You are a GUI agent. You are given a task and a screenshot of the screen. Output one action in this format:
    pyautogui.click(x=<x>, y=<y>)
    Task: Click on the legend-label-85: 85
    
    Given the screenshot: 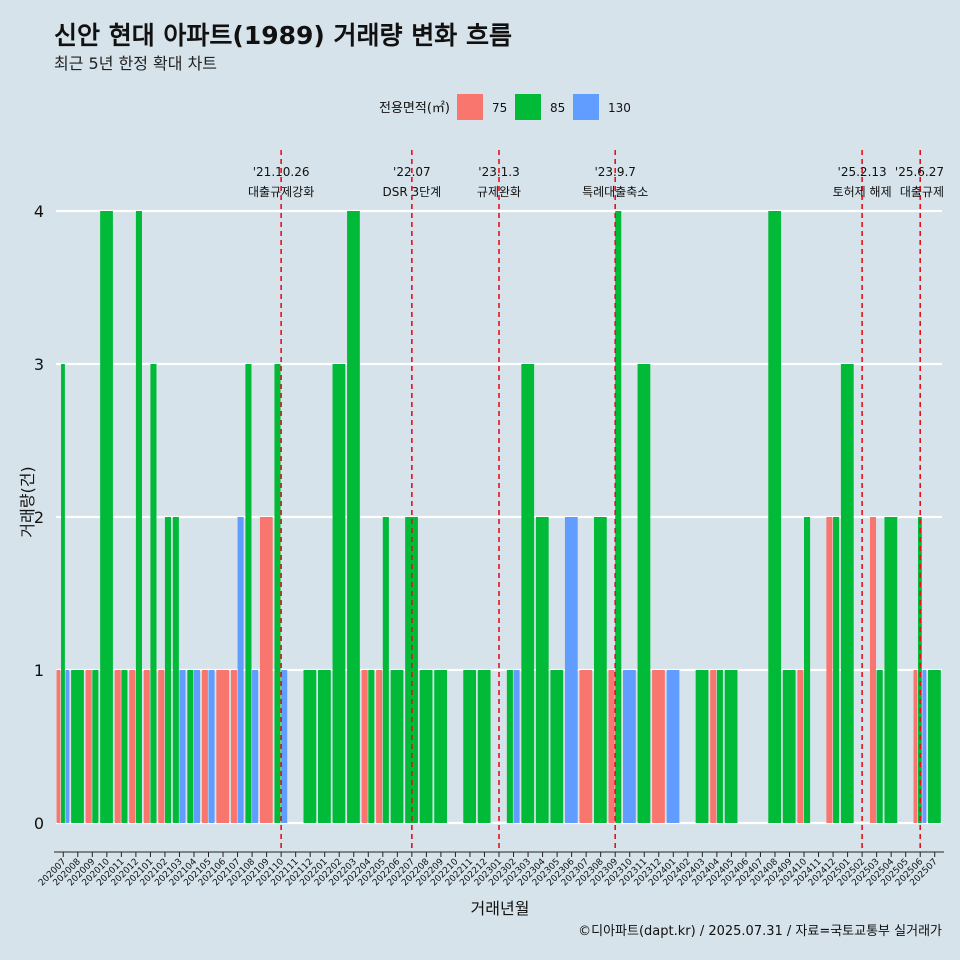 What is the action you would take?
    pyautogui.click(x=557, y=108)
    